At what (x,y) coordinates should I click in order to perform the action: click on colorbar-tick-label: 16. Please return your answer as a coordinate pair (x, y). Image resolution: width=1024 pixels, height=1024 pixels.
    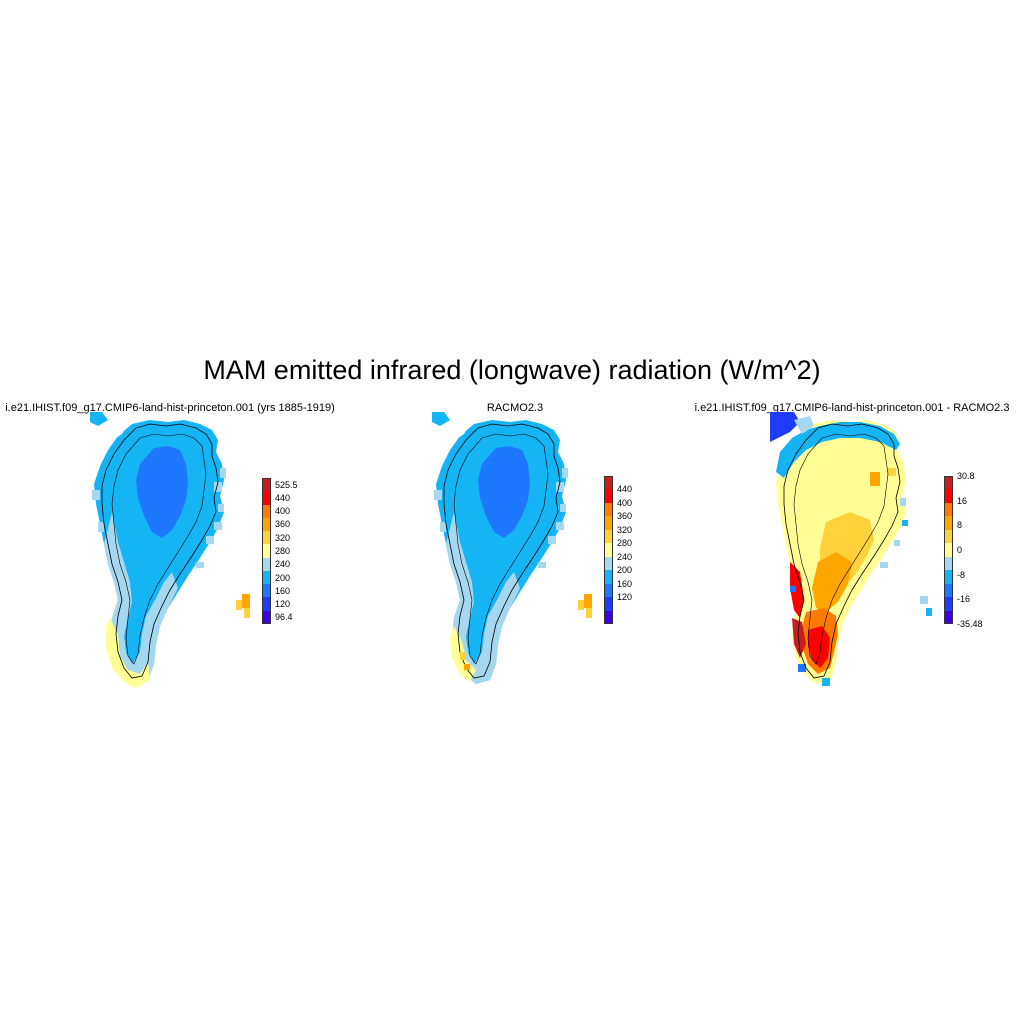
    Looking at the image, I should click on (962, 500).